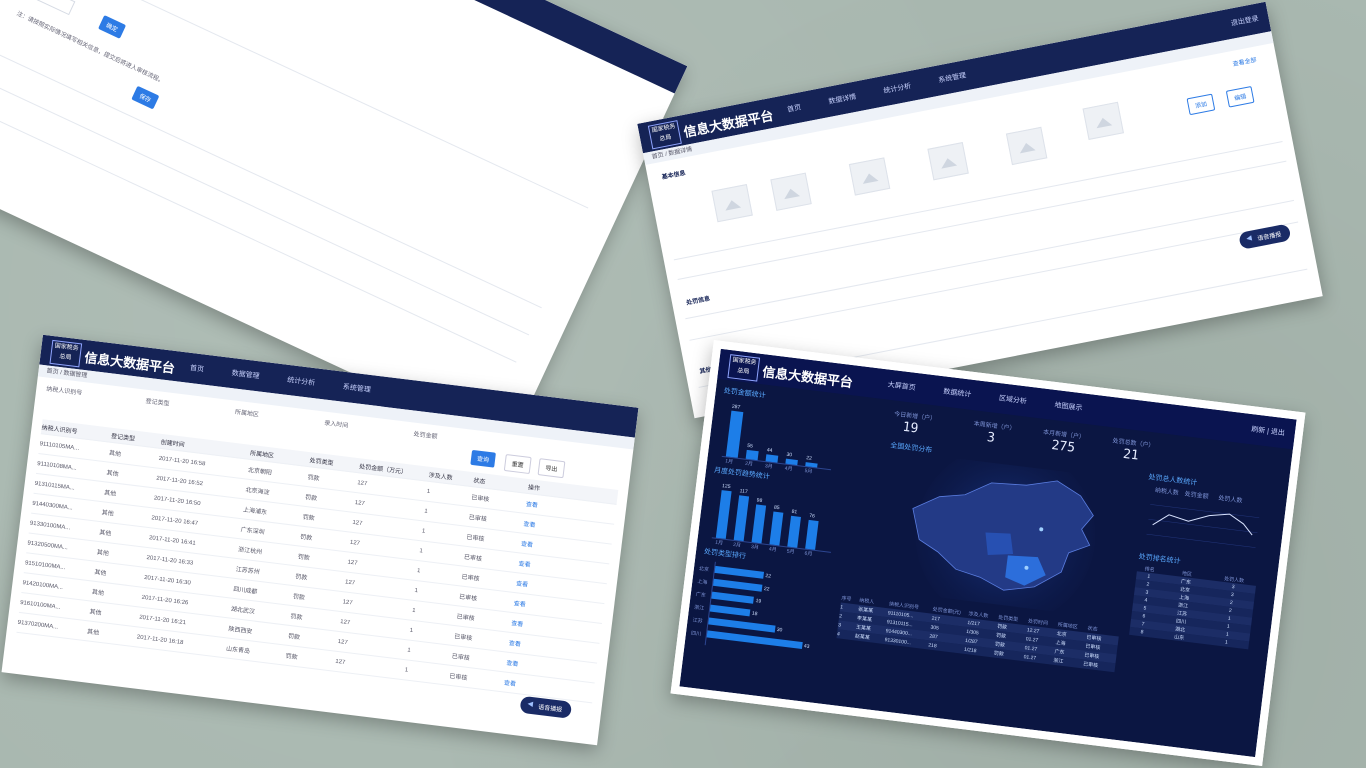  What do you see at coordinates (245, 375) in the screenshot?
I see `nav-item: 数据管理` at bounding box center [245, 375].